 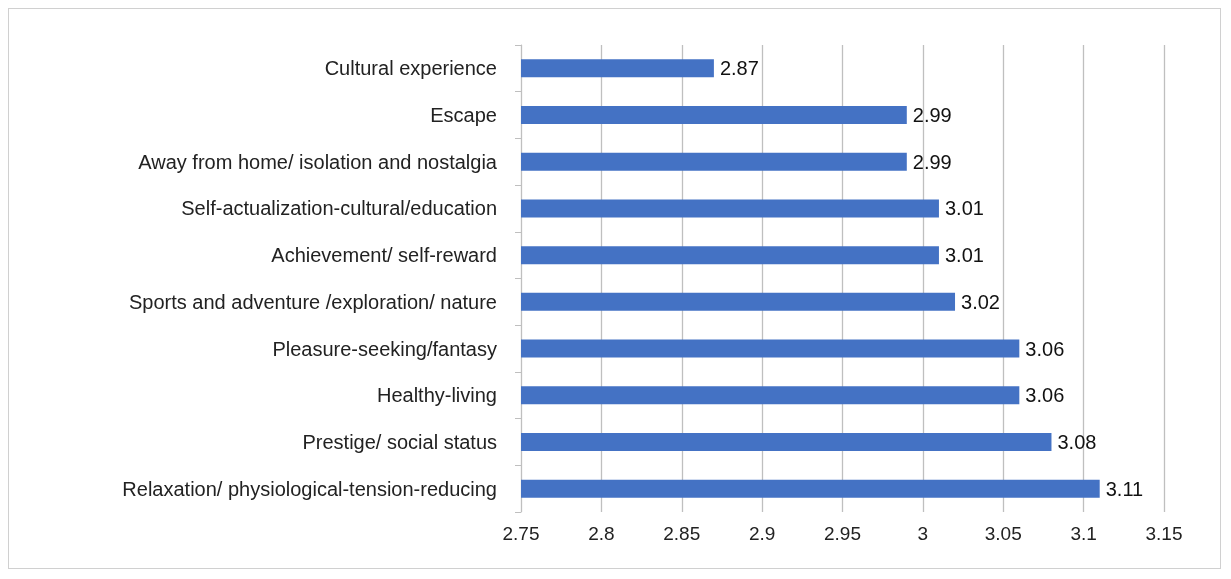 What do you see at coordinates (384, 348) in the screenshot?
I see `y-tick-label: Pleasure-seeking/fantasy` at bounding box center [384, 348].